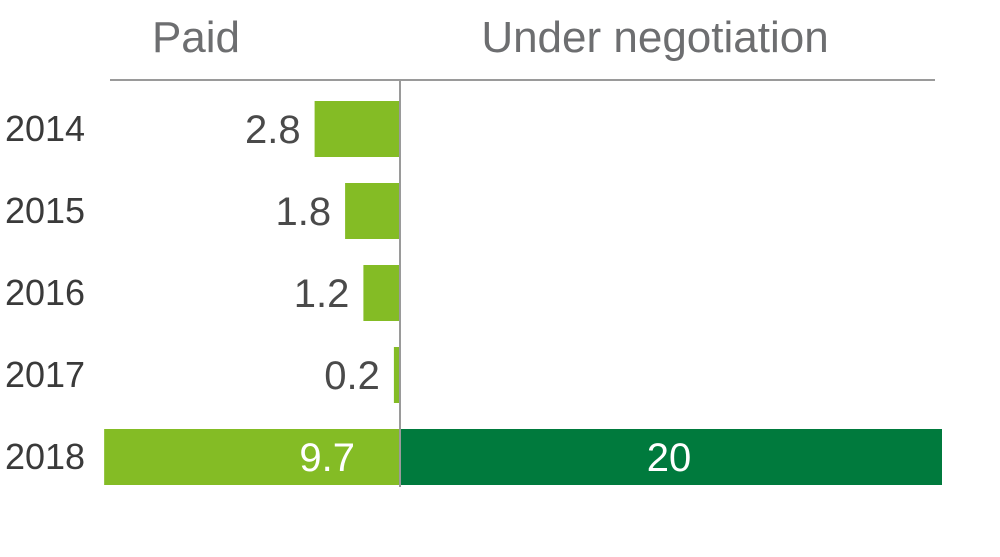  Describe the element at coordinates (303, 212) in the screenshot. I see `value-label-paid-2015: 1.8` at that location.